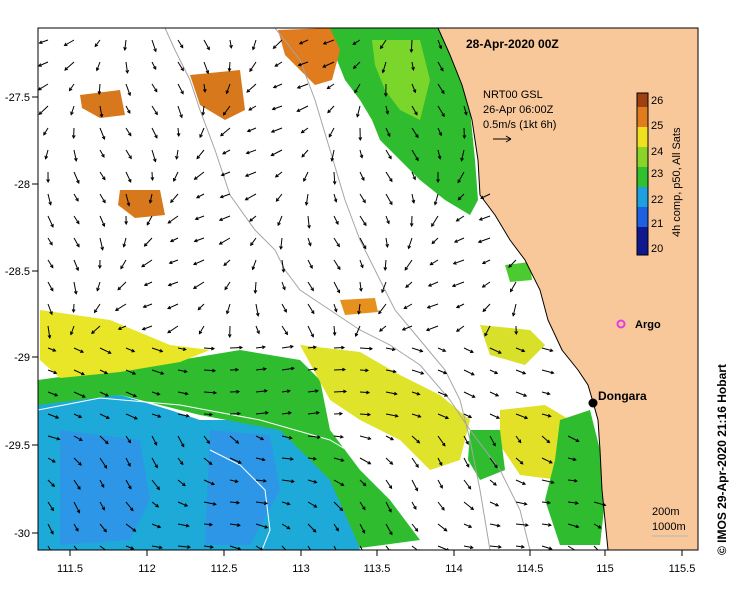 The image size is (739, 592). What do you see at coordinates (605, 569) in the screenshot?
I see `x-tick-label: 115` at bounding box center [605, 569].